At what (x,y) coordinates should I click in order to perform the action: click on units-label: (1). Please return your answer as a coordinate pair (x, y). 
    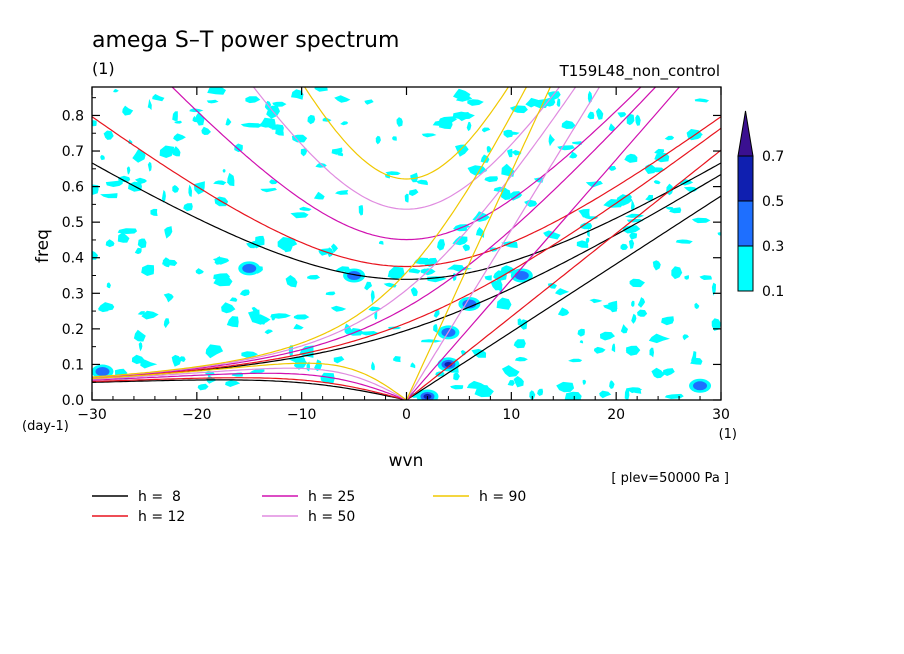
    Looking at the image, I should click on (103, 68).